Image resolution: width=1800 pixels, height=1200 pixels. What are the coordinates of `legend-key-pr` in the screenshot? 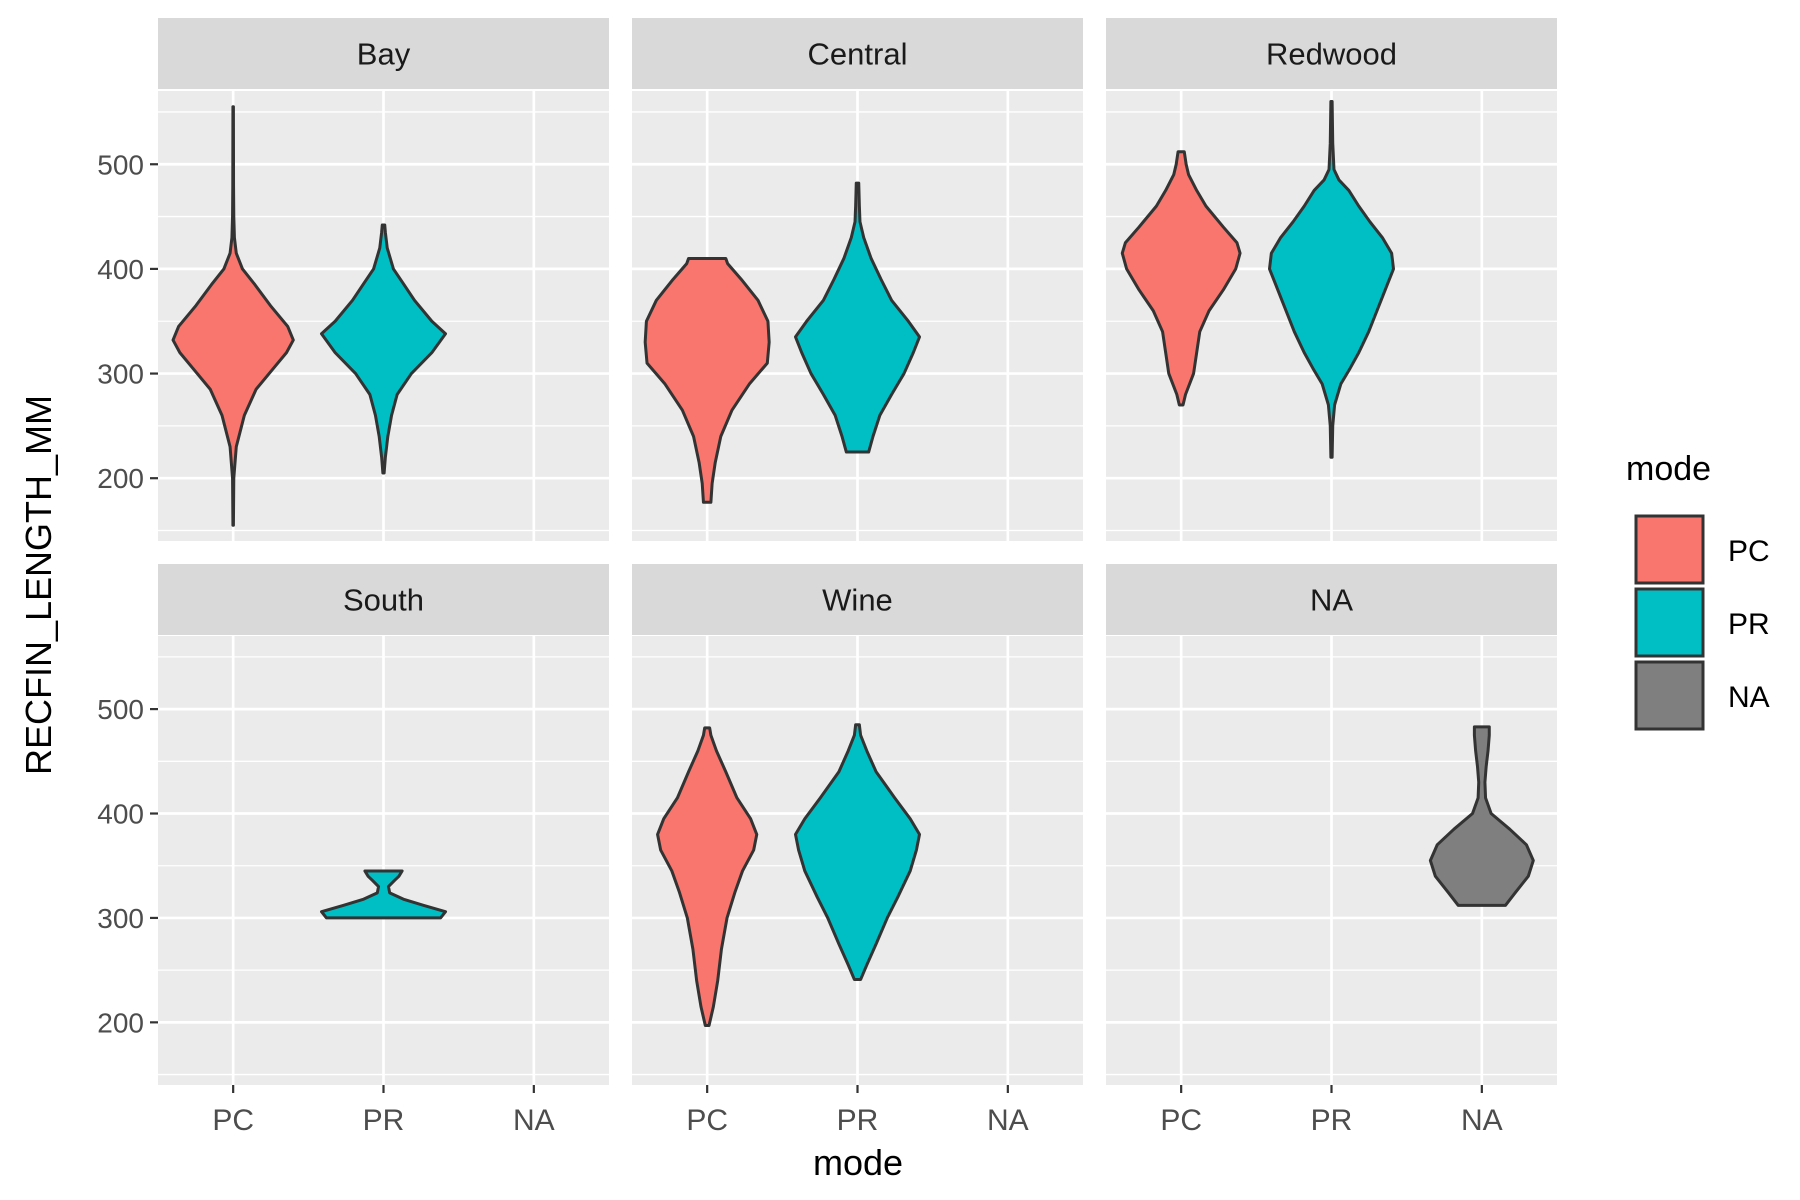 It's located at (1669, 622).